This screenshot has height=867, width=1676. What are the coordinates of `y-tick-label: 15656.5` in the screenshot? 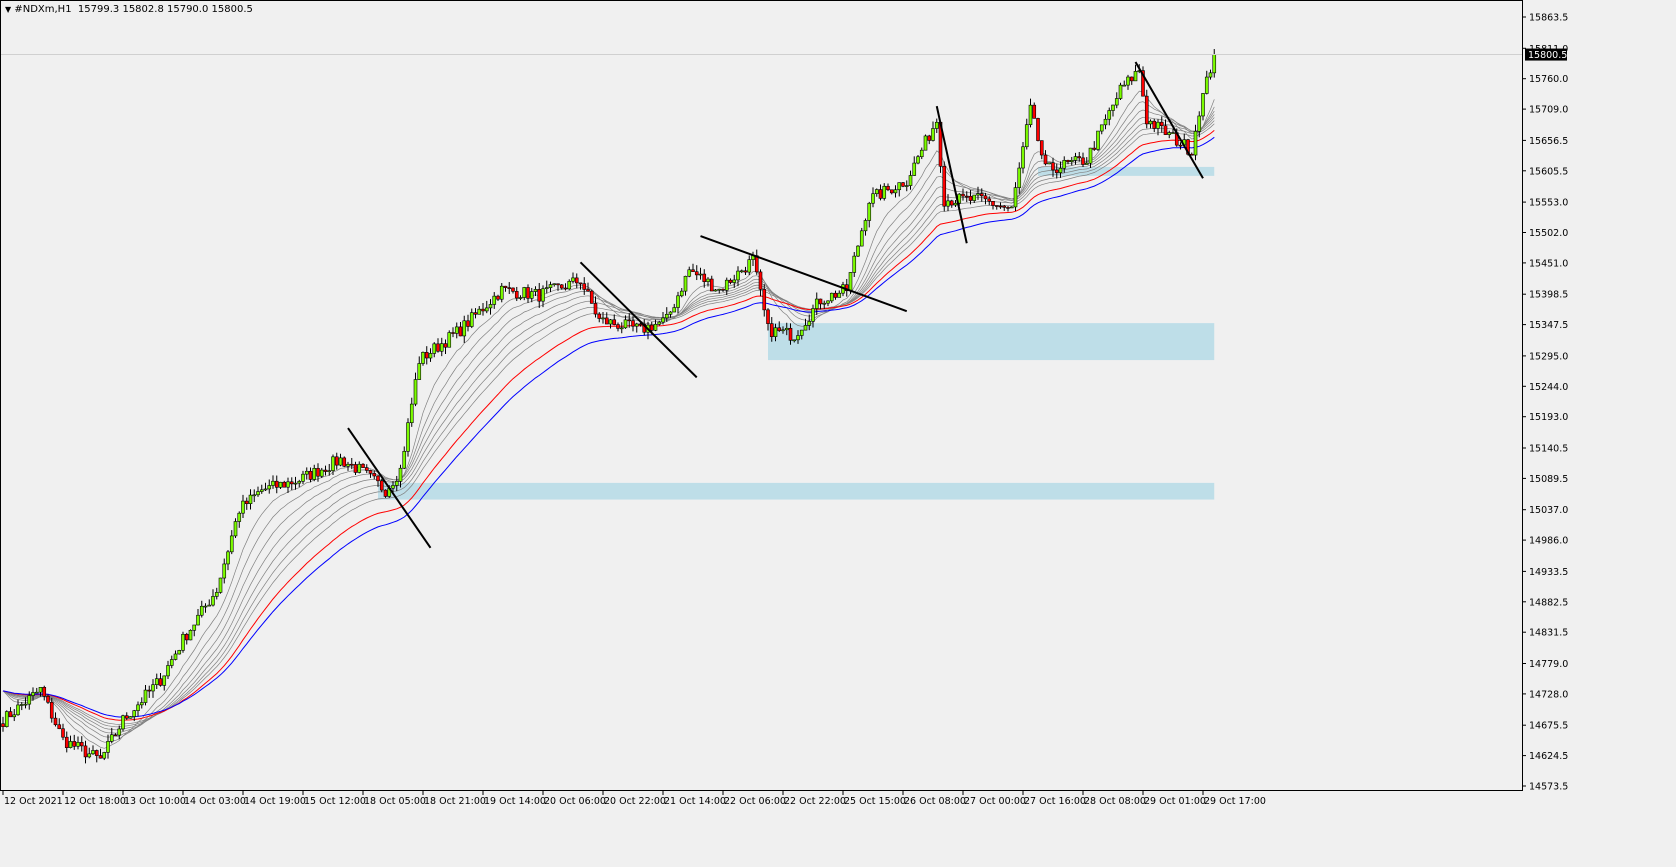 It's located at (1548, 141).